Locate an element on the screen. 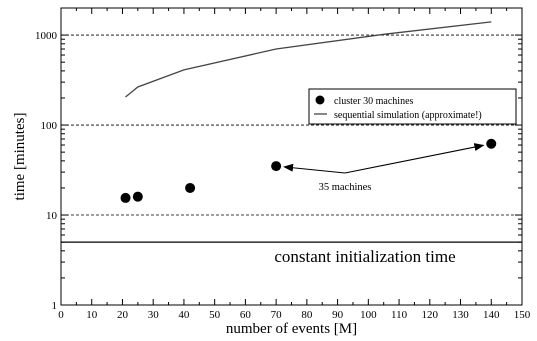  y-tick-label: 10 is located at coordinates (52, 216).